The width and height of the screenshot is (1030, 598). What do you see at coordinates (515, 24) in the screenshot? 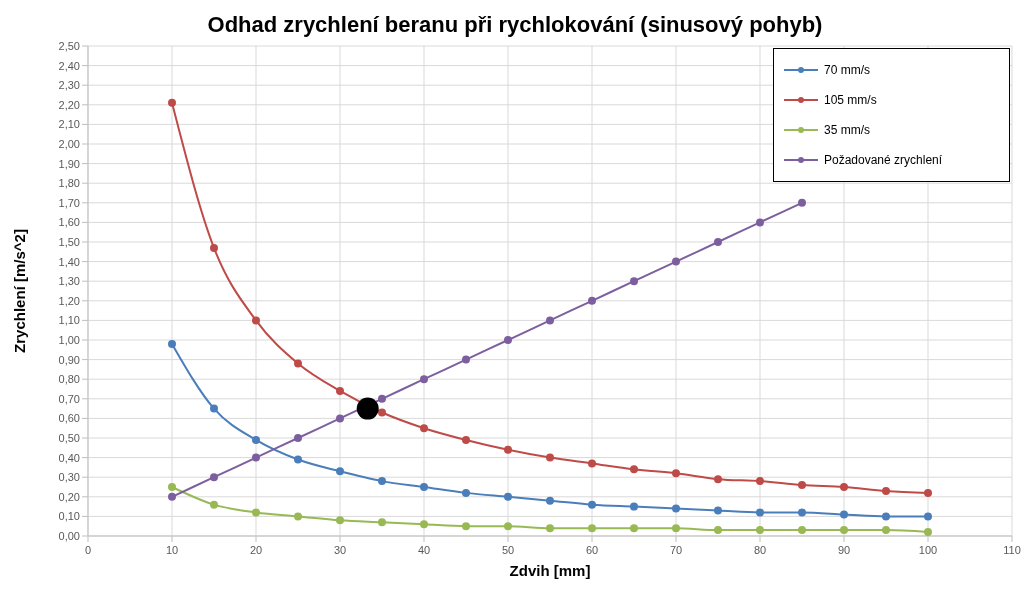
I see `chart-title: Odhad zrychlení beranu při rychlokování (sinusový pohyb)` at bounding box center [515, 24].